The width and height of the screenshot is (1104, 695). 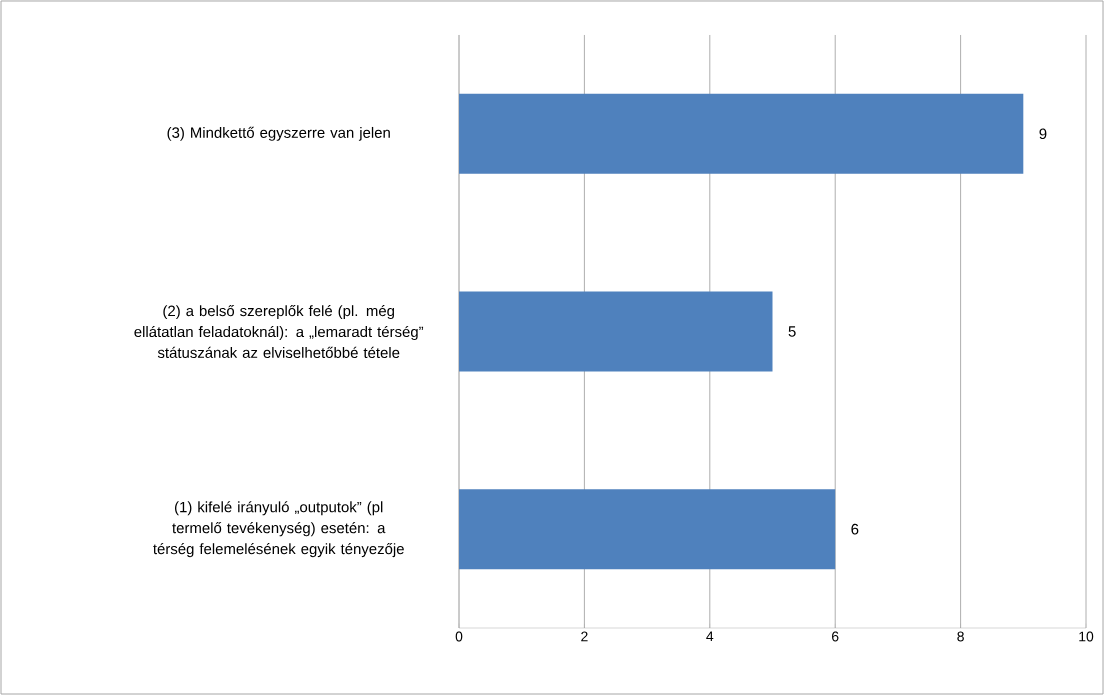 What do you see at coordinates (278, 529) in the screenshot?
I see `y-tick-label: (1) kifelé irányuló „outputok” (pl termelő tevékenység) esetén: a térség felemelésének egyik tényezője` at bounding box center [278, 529].